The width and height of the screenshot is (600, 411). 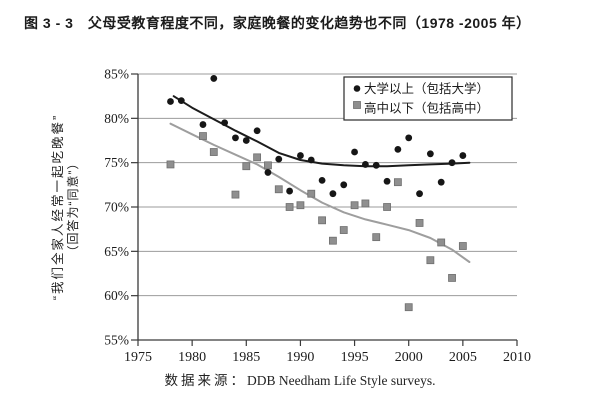 What do you see at coordinates (192, 357) in the screenshot?
I see `x-tick-label: 1980` at bounding box center [192, 357].